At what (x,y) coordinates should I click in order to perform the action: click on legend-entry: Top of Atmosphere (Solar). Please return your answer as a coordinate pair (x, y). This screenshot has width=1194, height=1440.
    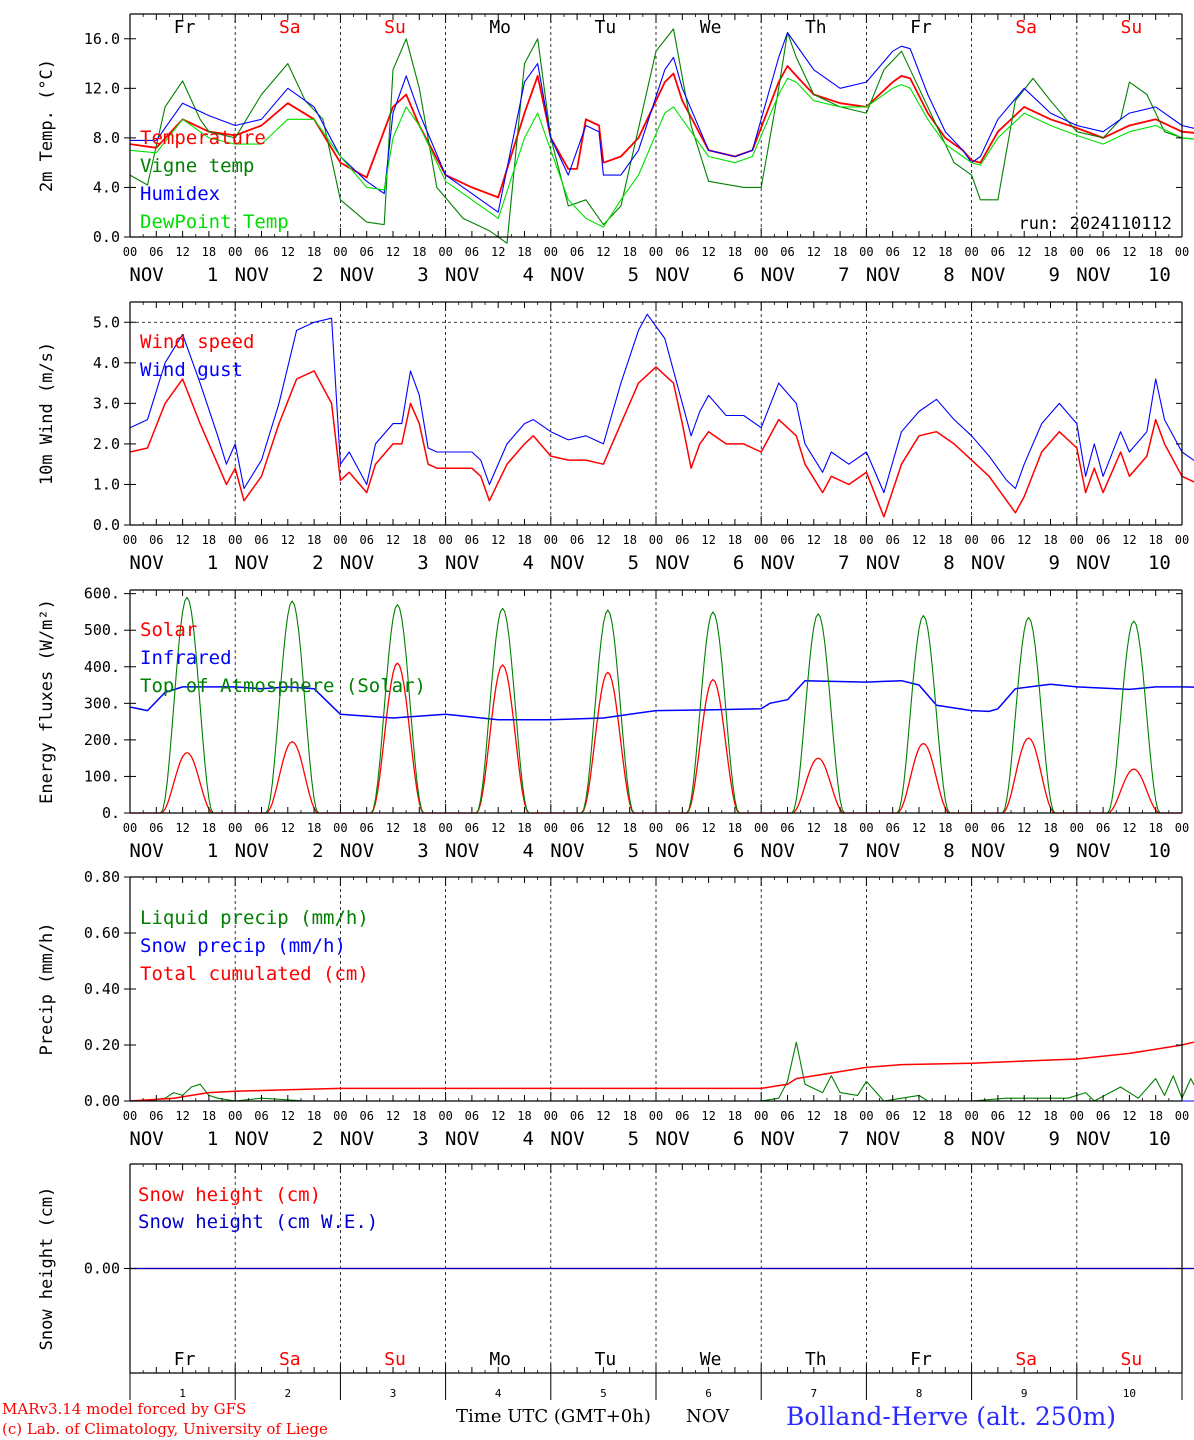
    Looking at the image, I should click on (283, 686).